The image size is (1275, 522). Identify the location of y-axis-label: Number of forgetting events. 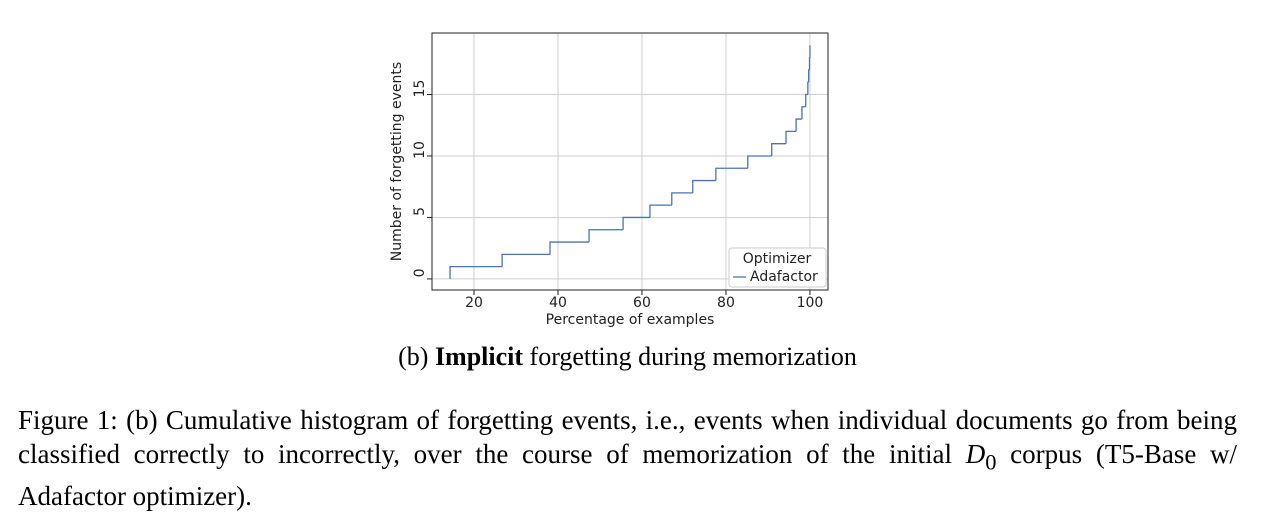
(397, 161).